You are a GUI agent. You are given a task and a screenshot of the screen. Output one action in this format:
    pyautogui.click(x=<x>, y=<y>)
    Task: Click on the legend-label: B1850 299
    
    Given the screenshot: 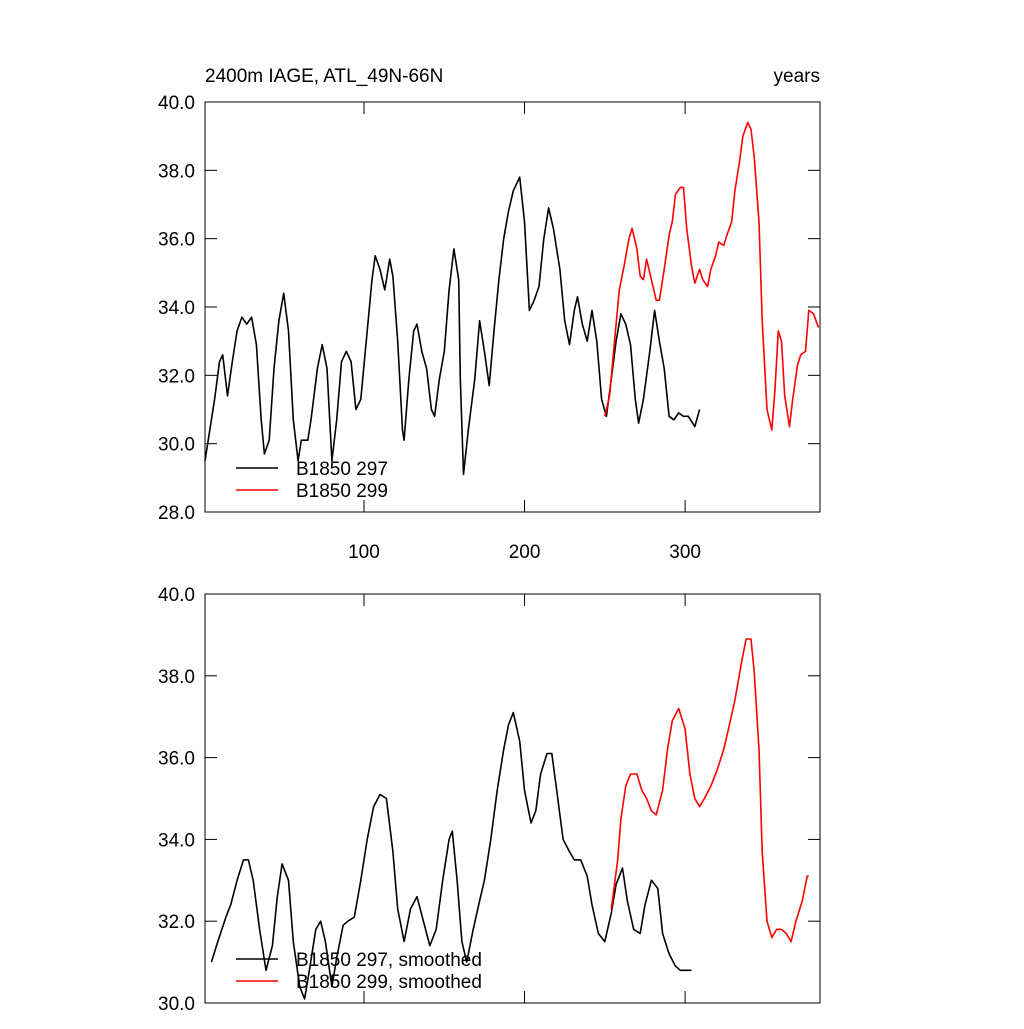 What is the action you would take?
    pyautogui.click(x=342, y=491)
    